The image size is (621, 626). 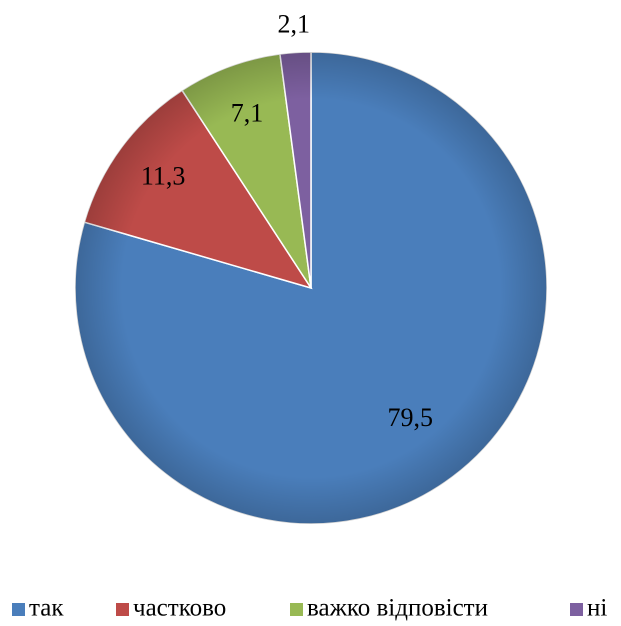 What do you see at coordinates (597, 608) in the screenshot?
I see `legend-label: ні` at bounding box center [597, 608].